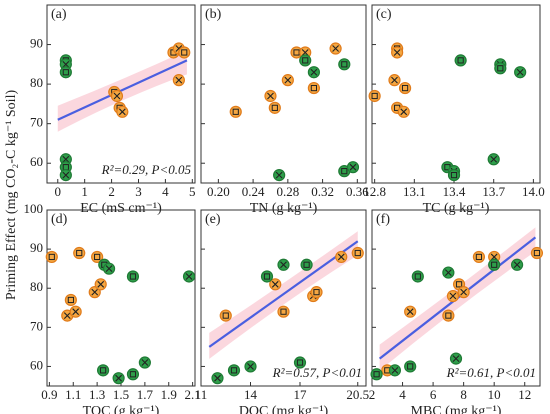 This screenshot has height=414, width=550. What do you see at coordinates (284, 208) in the screenshot?
I see `x-axis-label: TN (g kg⁻¹)` at bounding box center [284, 208].